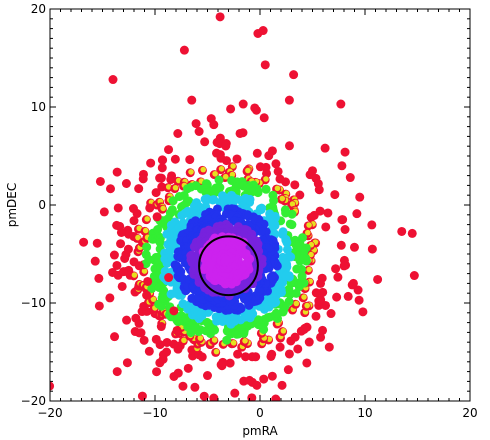 The width and height of the screenshot is (490, 440). Describe the element at coordinates (33, 401) in the screenshot. I see `y-tick-label: −20` at that location.